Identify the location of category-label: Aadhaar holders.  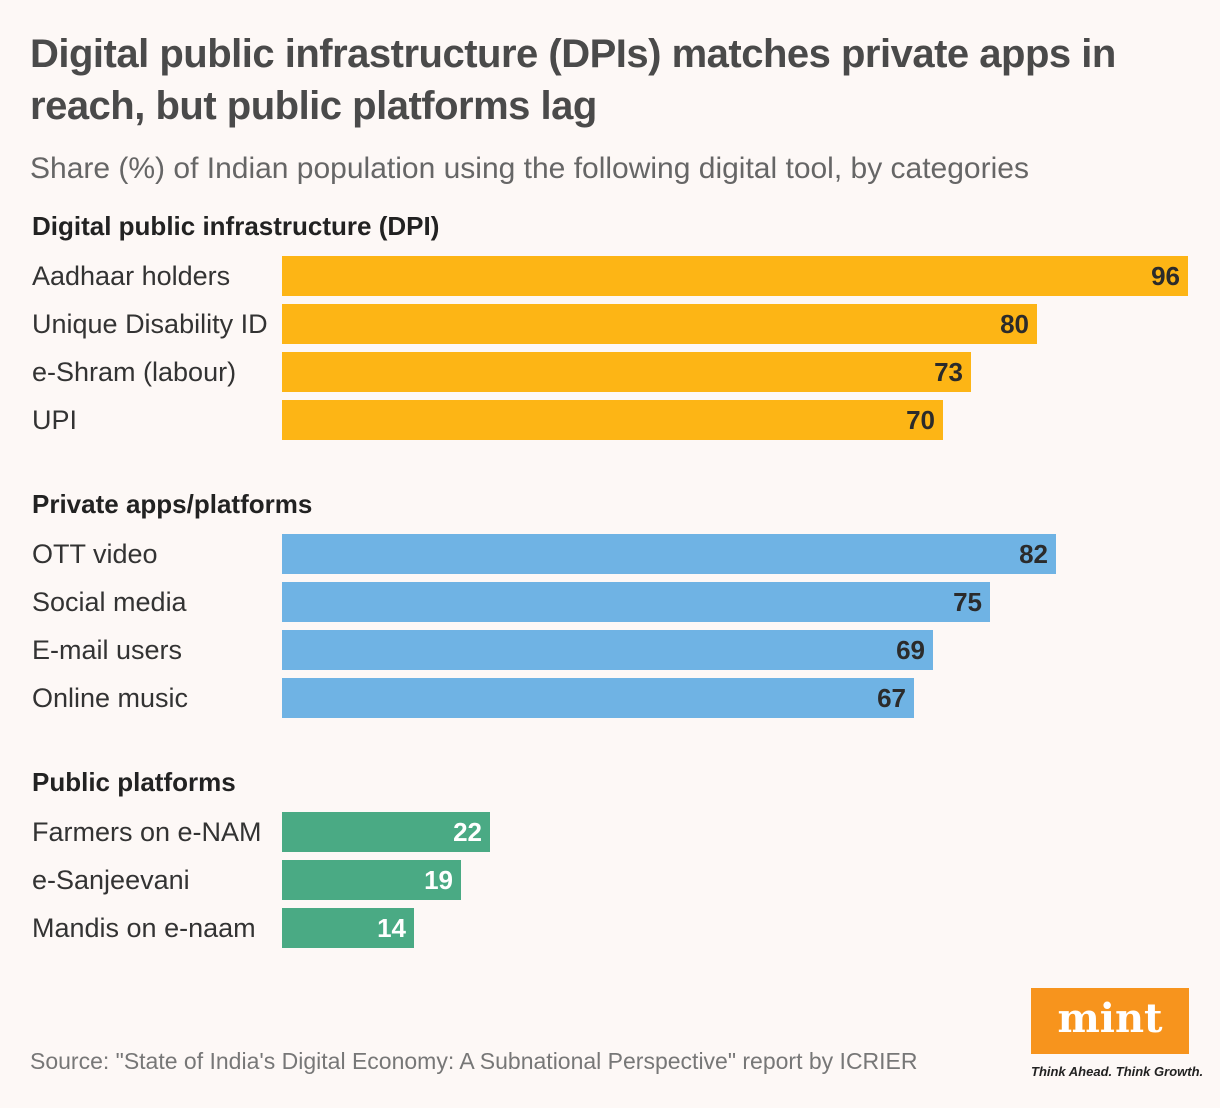
(131, 276).